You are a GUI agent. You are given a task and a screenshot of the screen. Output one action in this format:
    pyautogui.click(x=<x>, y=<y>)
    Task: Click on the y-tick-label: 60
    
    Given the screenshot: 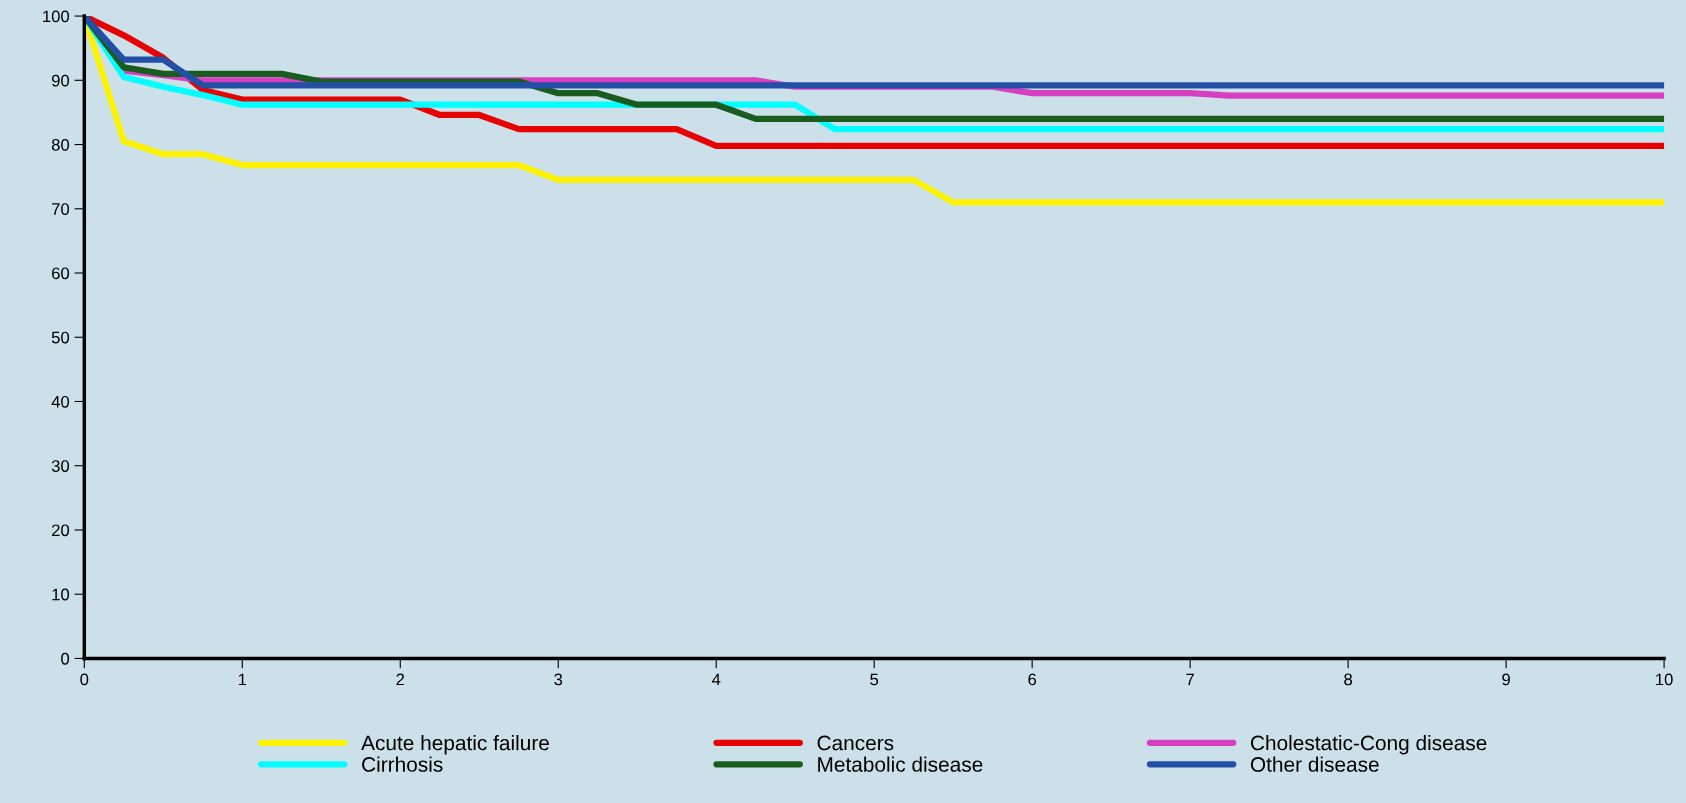 What is the action you would take?
    pyautogui.click(x=61, y=273)
    